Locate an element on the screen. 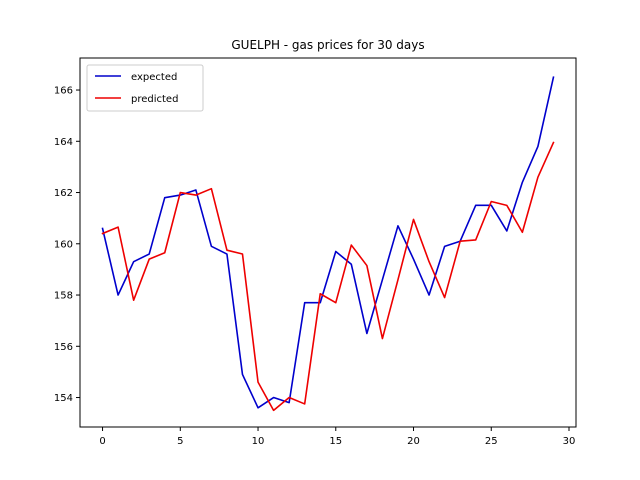 The height and width of the screenshot is (480, 640). legend-label-expected: expected is located at coordinates (154, 77).